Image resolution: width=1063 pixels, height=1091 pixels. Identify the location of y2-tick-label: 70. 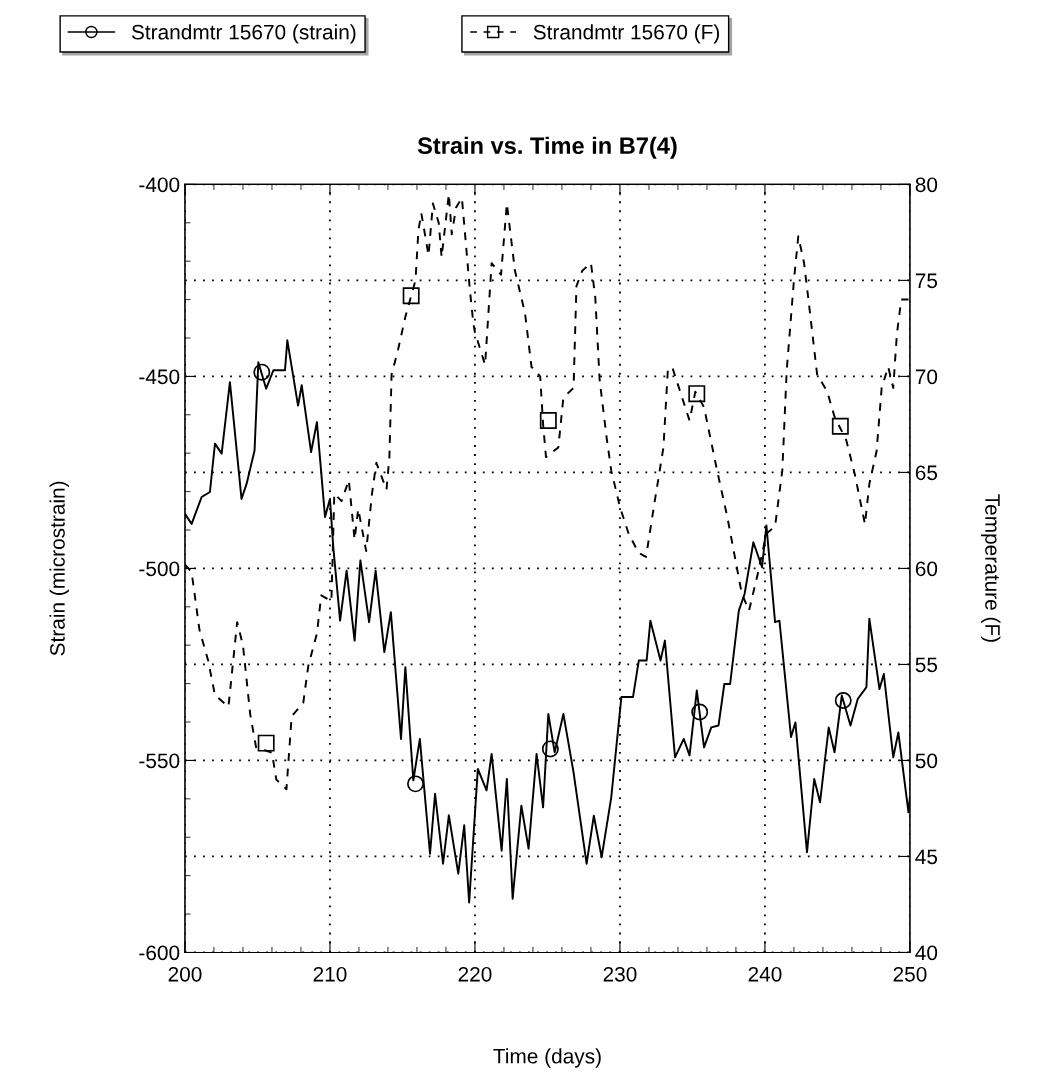
(926, 377).